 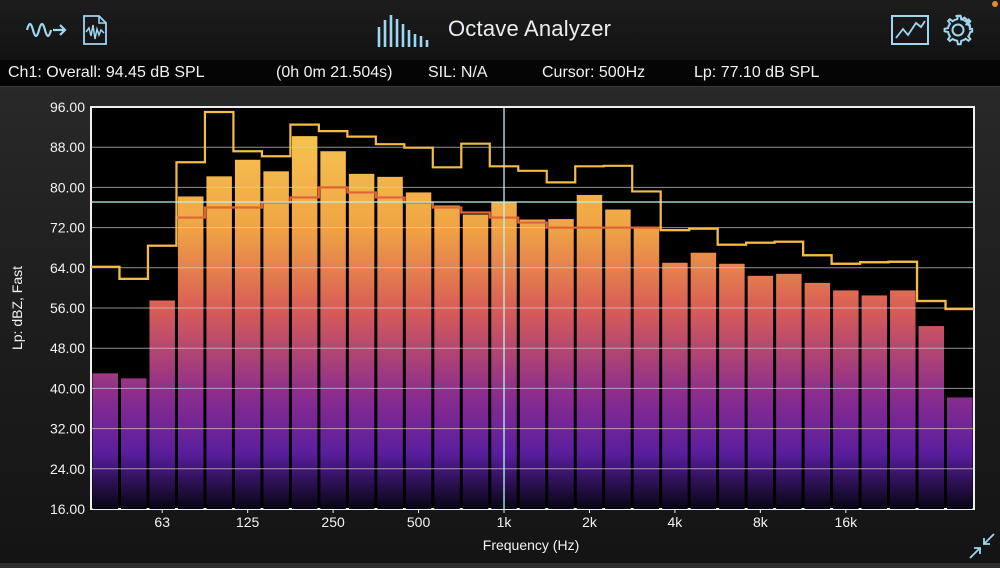 What do you see at coordinates (594, 72) in the screenshot?
I see `cursor-frequency: Cursor: 500Hz` at bounding box center [594, 72].